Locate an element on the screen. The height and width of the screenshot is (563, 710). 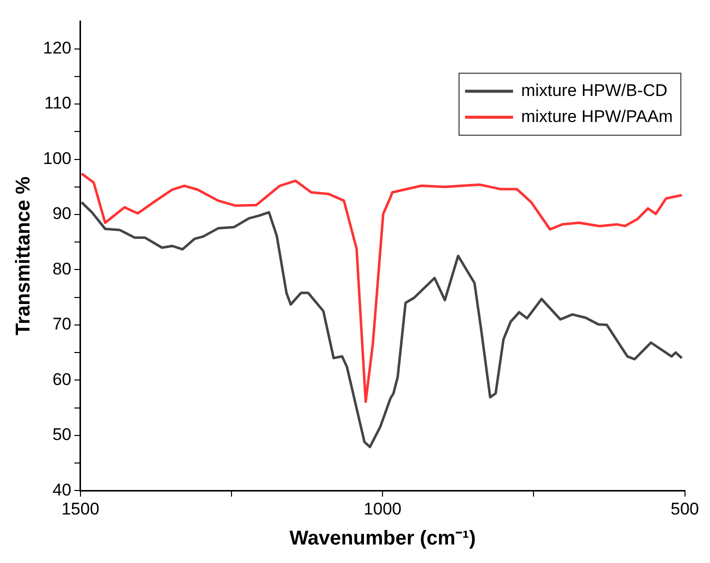
y-tick-label: 50 is located at coordinates (62, 434).